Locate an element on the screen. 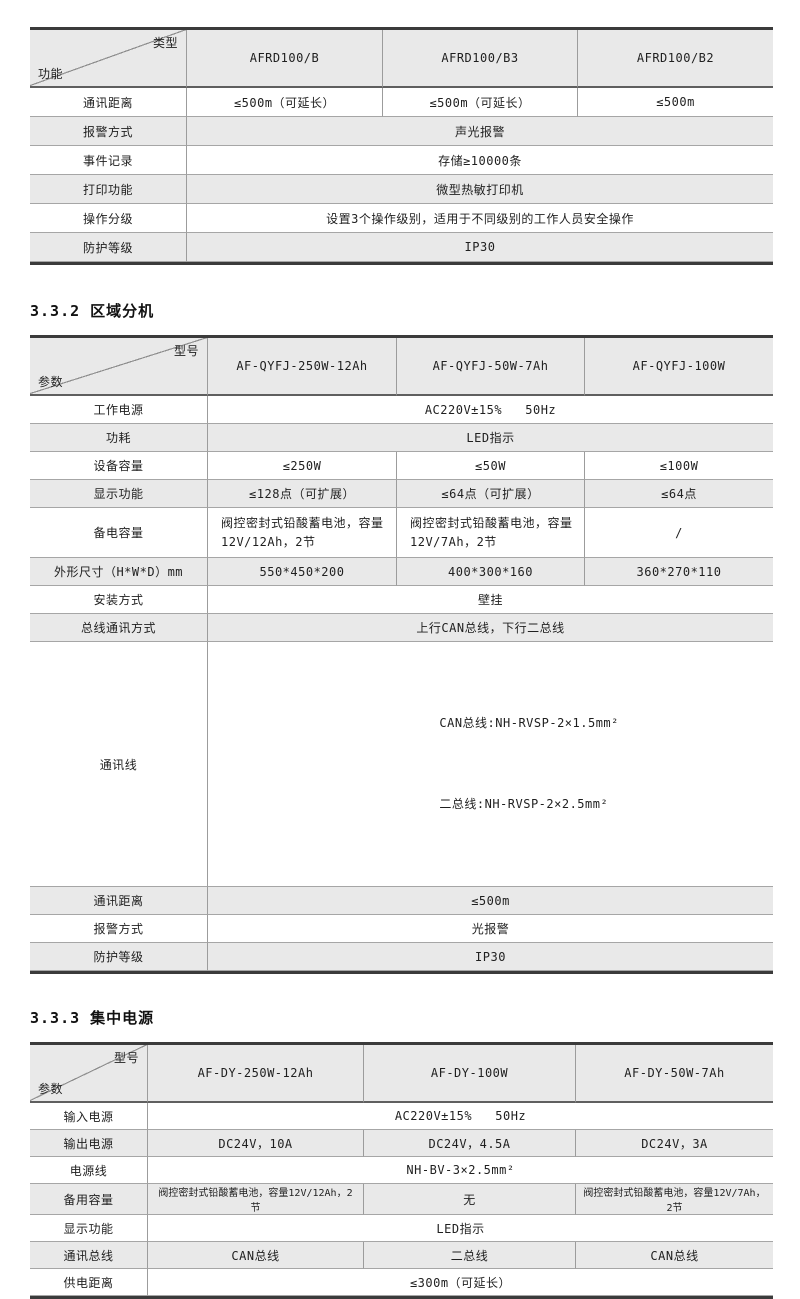 Image resolution: width=800 pixels, height=1299 pixels. spec-cell: 550*450*200 is located at coordinates (302, 572).